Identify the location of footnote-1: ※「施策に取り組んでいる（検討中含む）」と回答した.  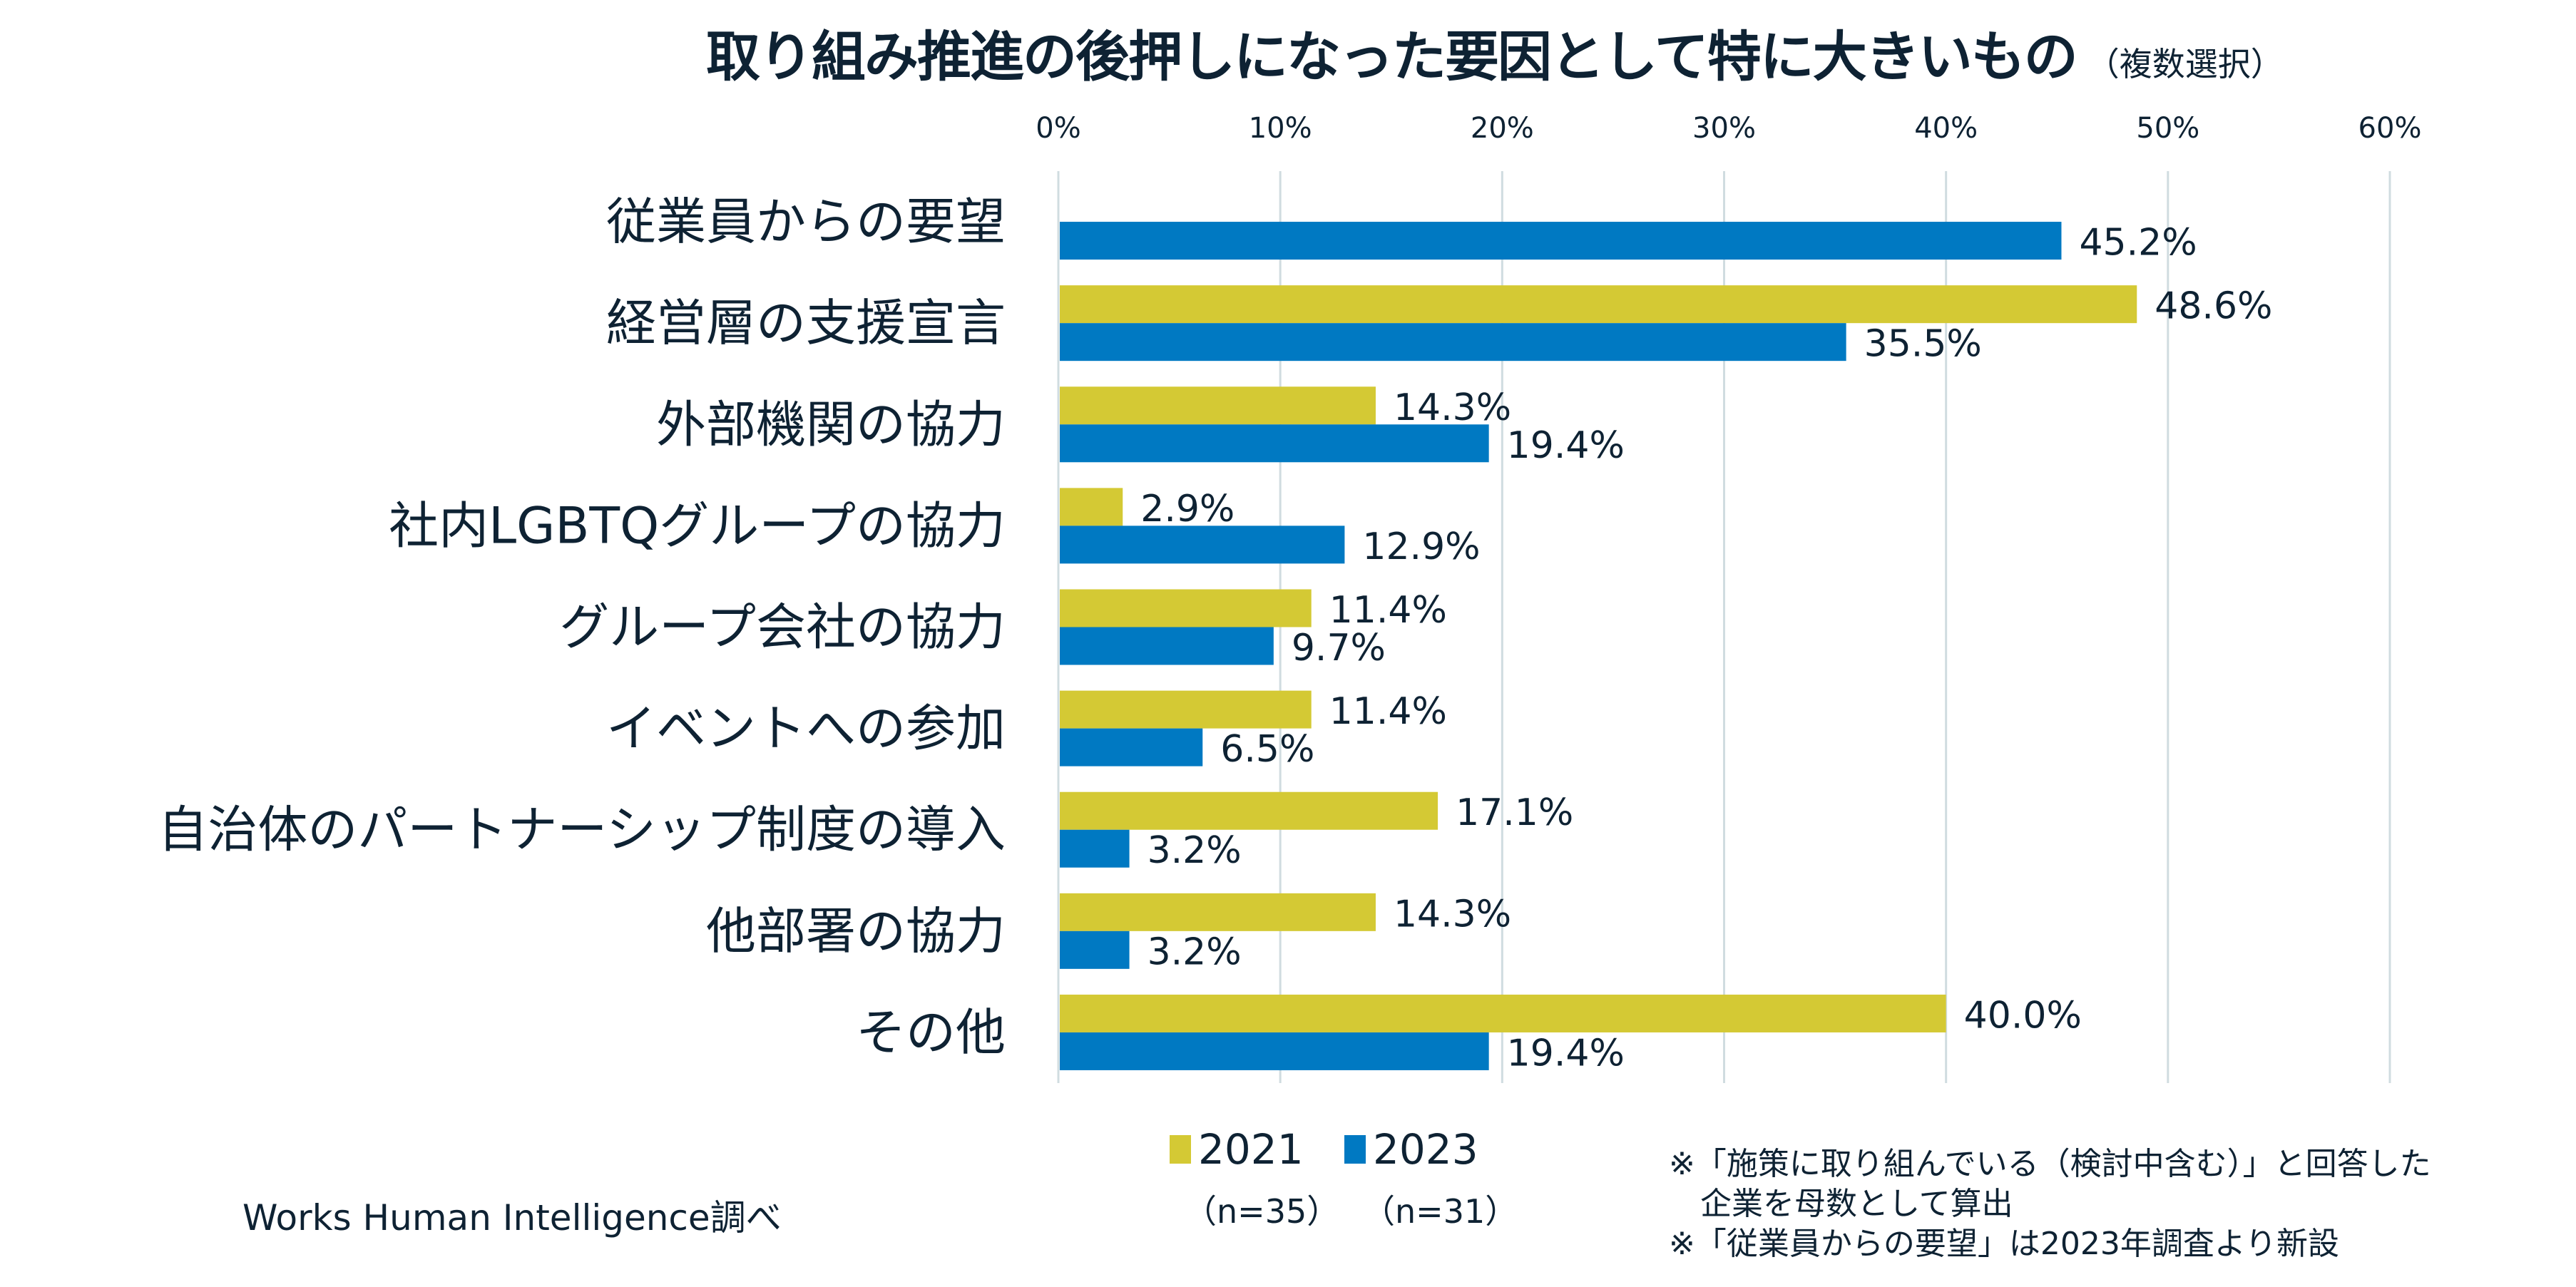
(2050, 1164).